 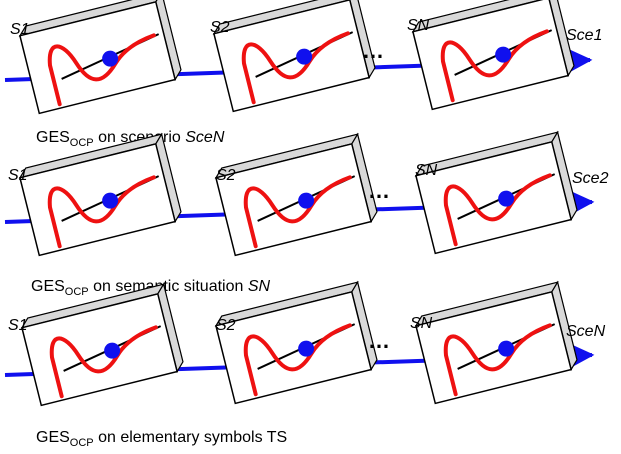 I want to click on end-label-scen: SceN, so click(x=586, y=331).